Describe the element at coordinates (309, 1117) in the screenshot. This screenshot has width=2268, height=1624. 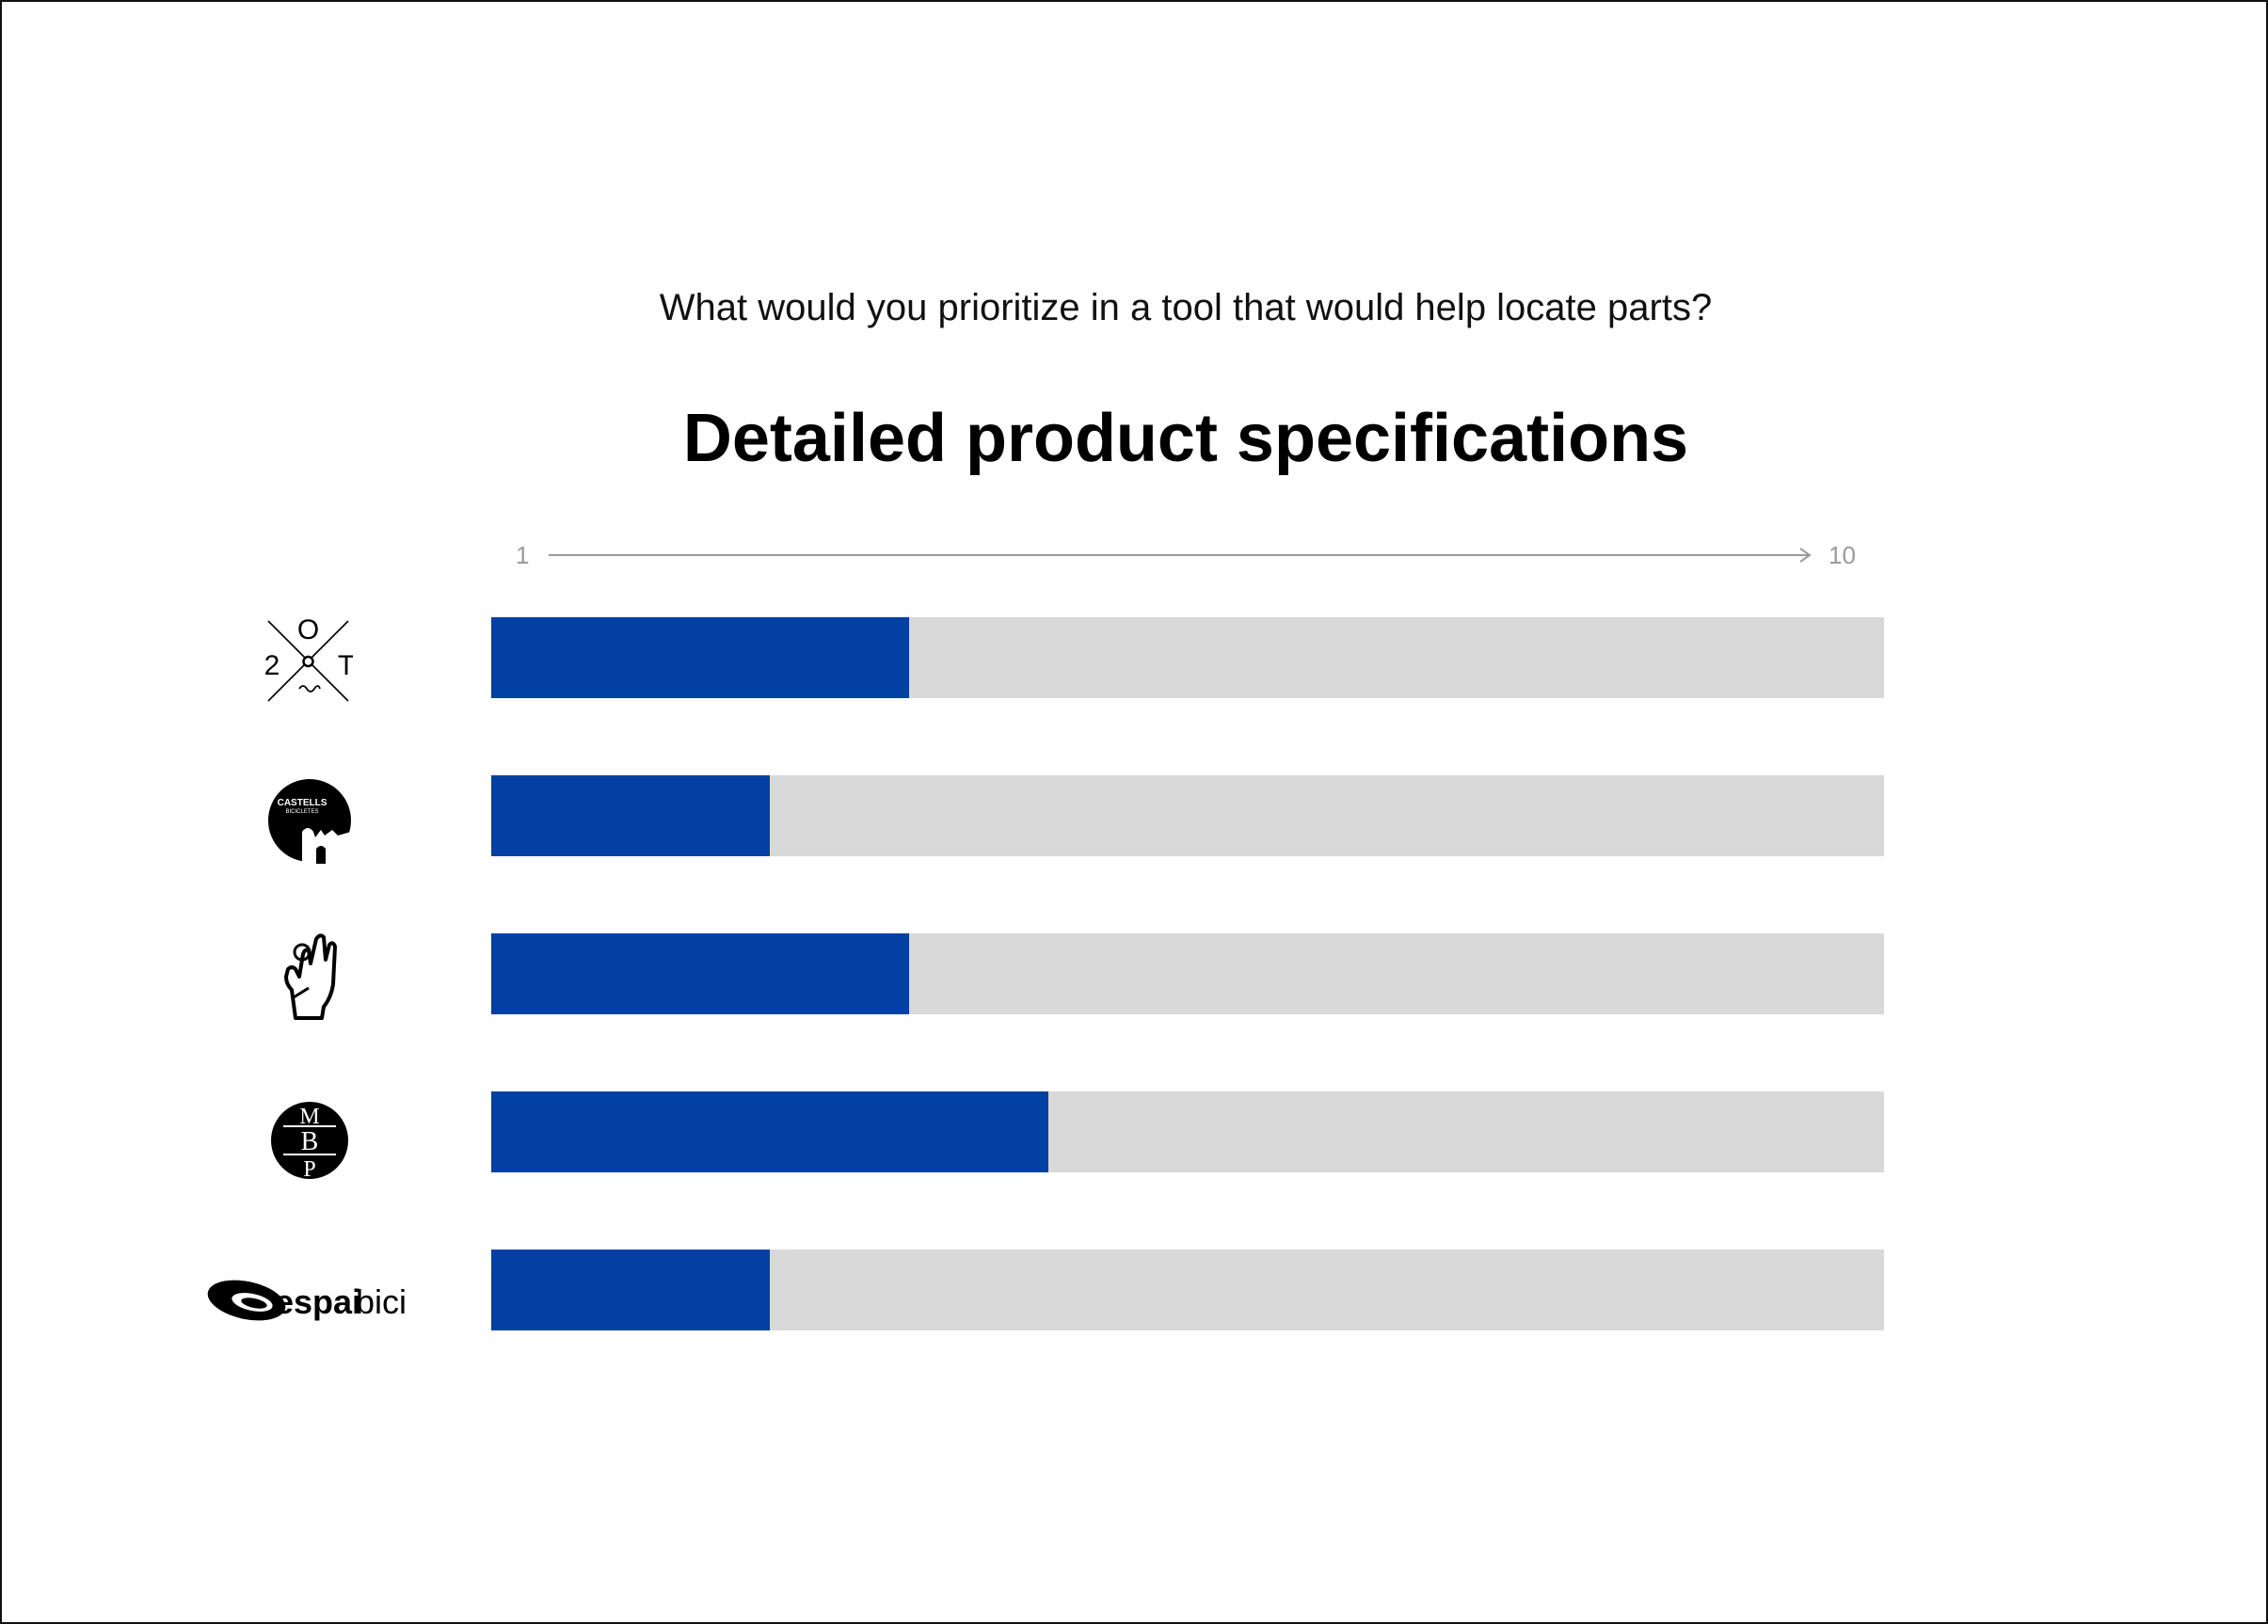
I see `mbp-letter-m: M` at that location.